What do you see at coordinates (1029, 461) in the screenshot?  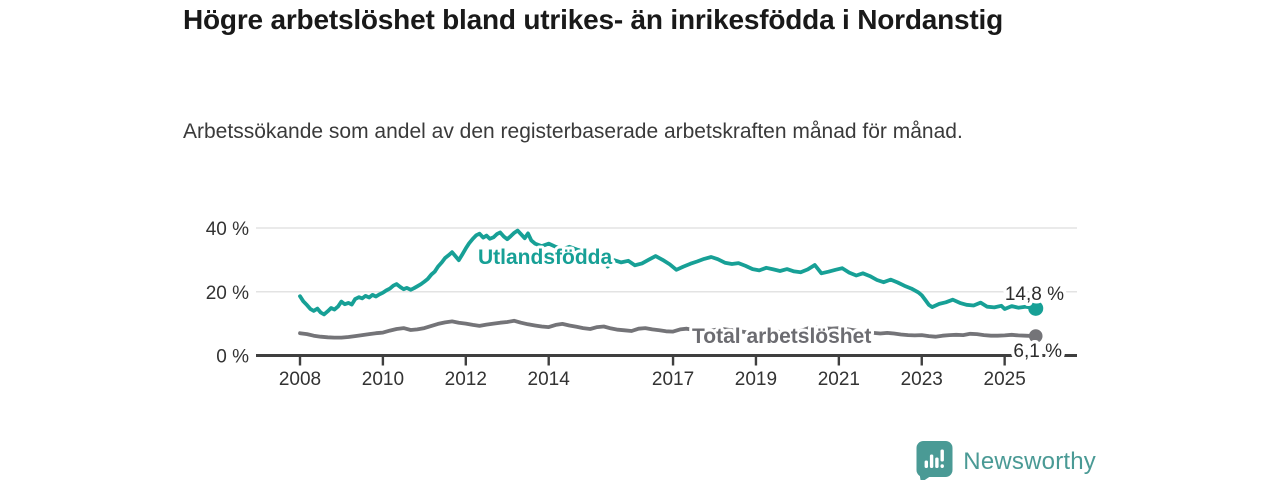 I see `newsworthy-logo-text: Newsworthy` at bounding box center [1029, 461].